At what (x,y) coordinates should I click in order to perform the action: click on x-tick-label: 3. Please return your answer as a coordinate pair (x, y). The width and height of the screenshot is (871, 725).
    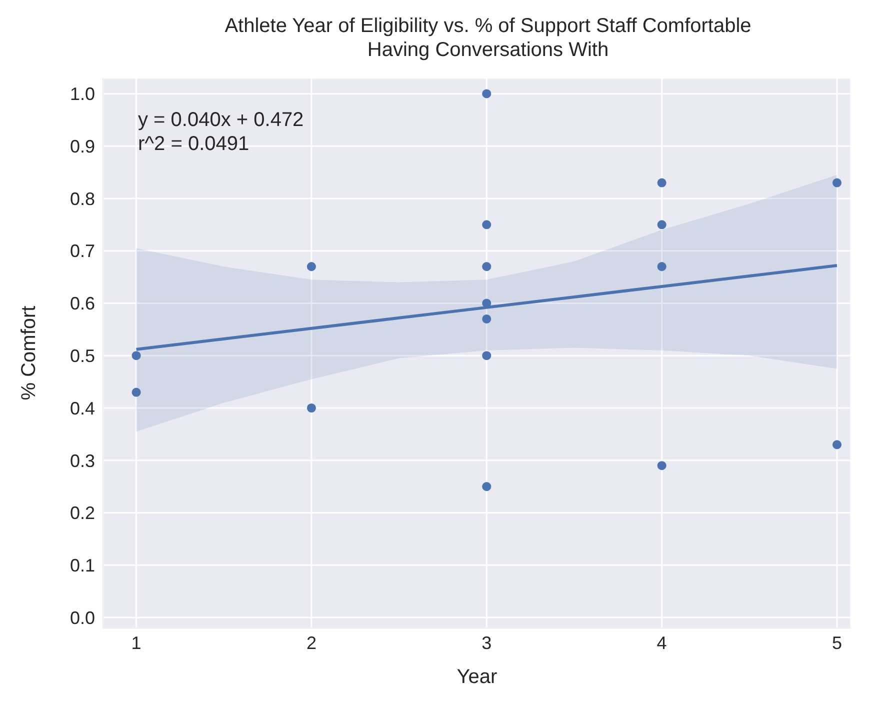
    Looking at the image, I should click on (487, 642).